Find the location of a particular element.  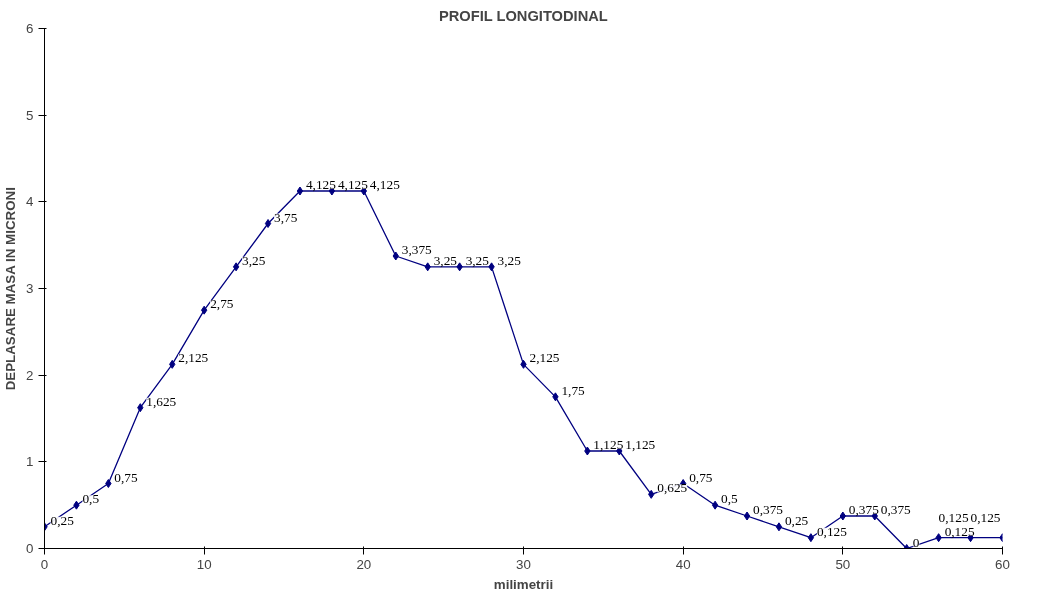

x-tick-label: 50 is located at coordinates (843, 564).